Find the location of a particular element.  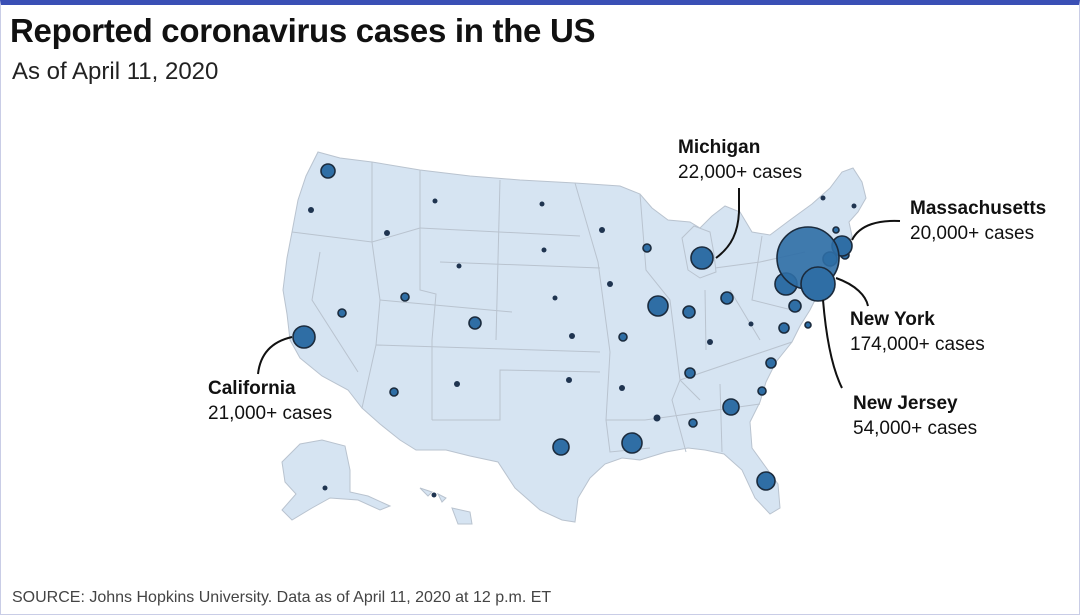

dot-south-dakota is located at coordinates (544, 250).